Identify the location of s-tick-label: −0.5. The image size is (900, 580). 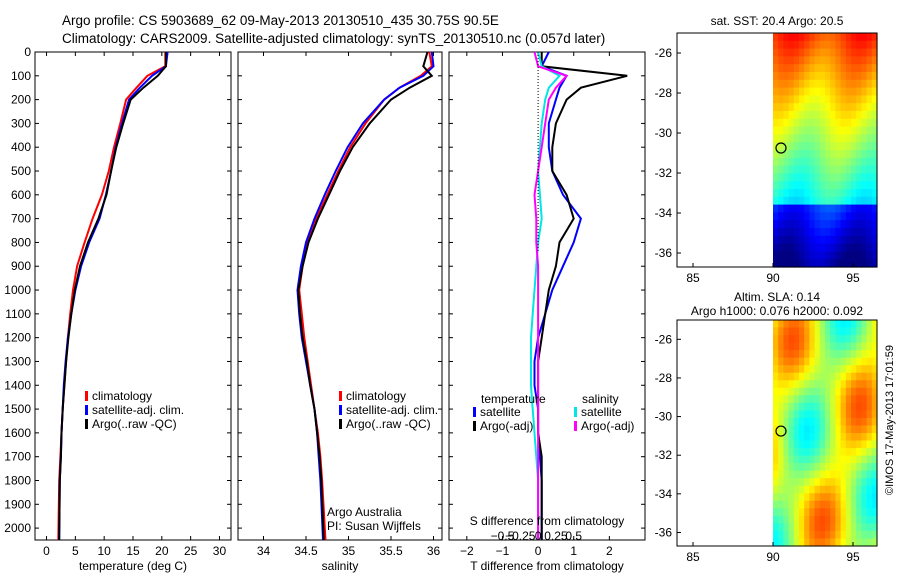
(503, 536).